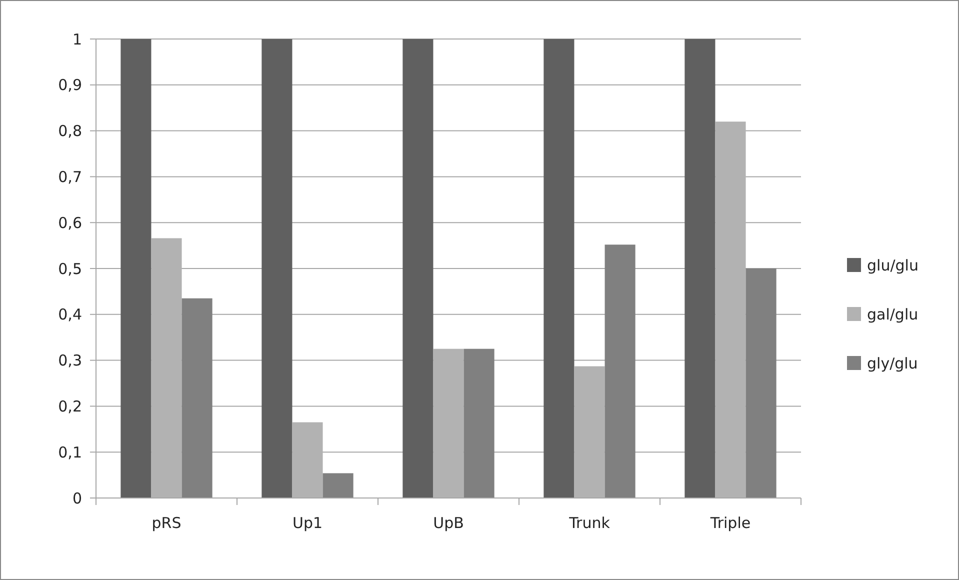  Describe the element at coordinates (70, 85) in the screenshot. I see `y-tick-label: 0,9` at that location.